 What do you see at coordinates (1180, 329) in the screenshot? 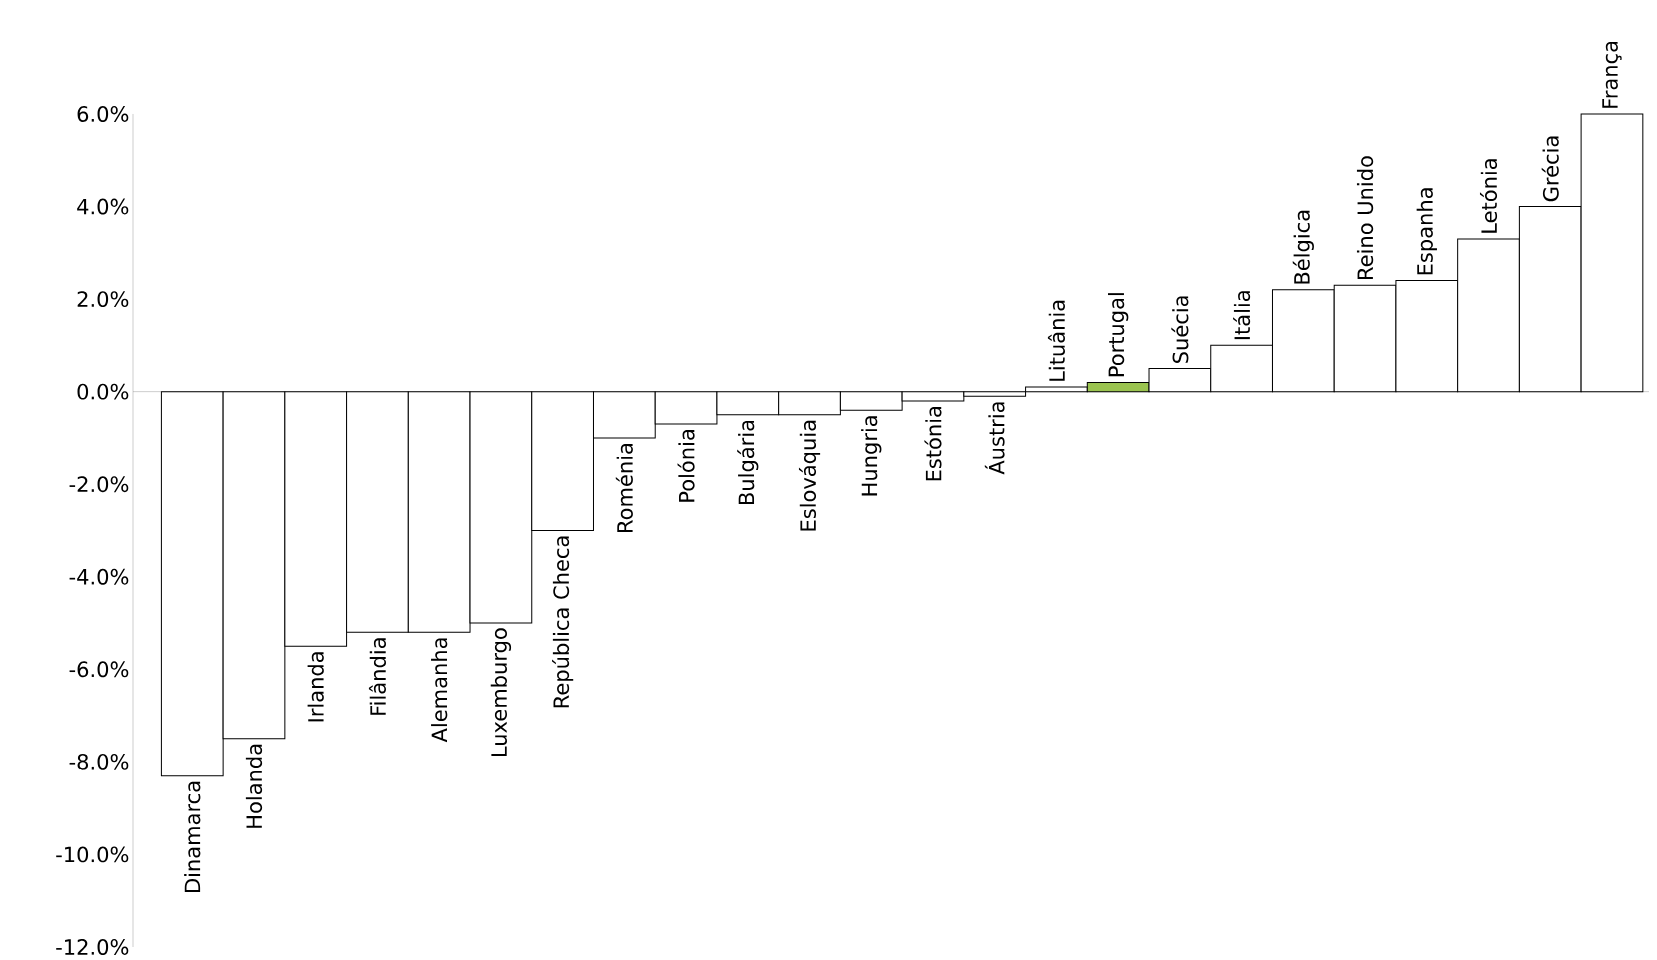
I see `x-tick-label: Suécia` at bounding box center [1180, 329].